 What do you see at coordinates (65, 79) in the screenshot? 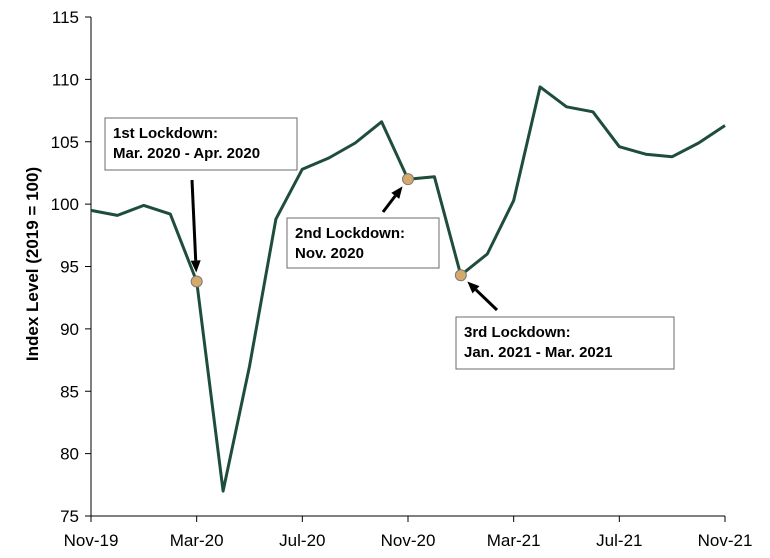
I see `y-tick-label: 110` at bounding box center [65, 79].